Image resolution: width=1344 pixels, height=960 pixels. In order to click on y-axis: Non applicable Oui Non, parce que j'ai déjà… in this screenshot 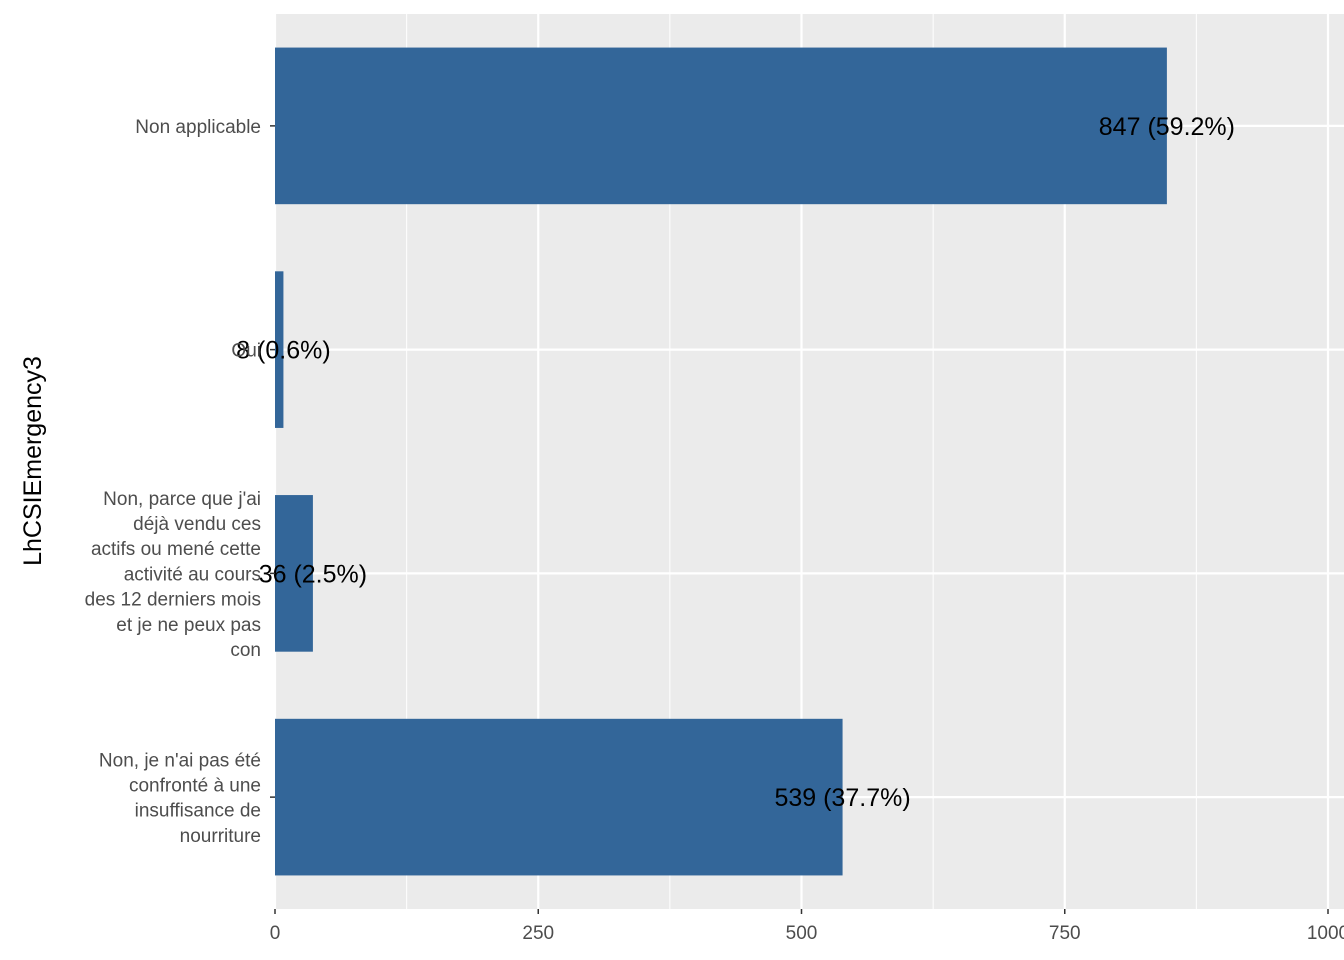, I will do `click(180, 482)`.